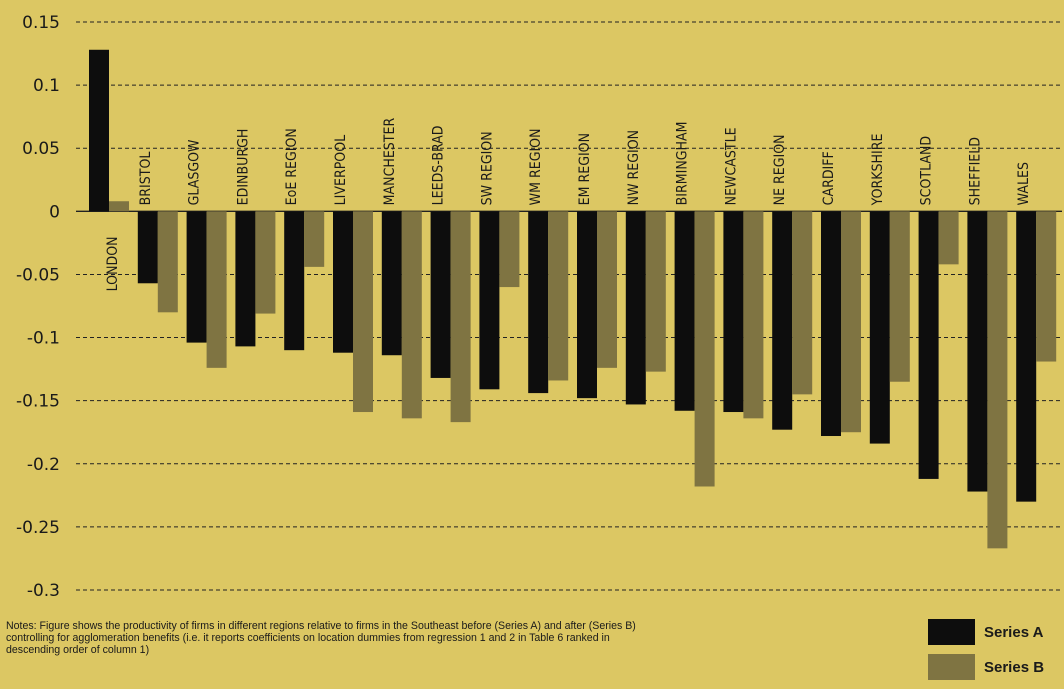  I want to click on category-label: EoE REGION, so click(292, 166).